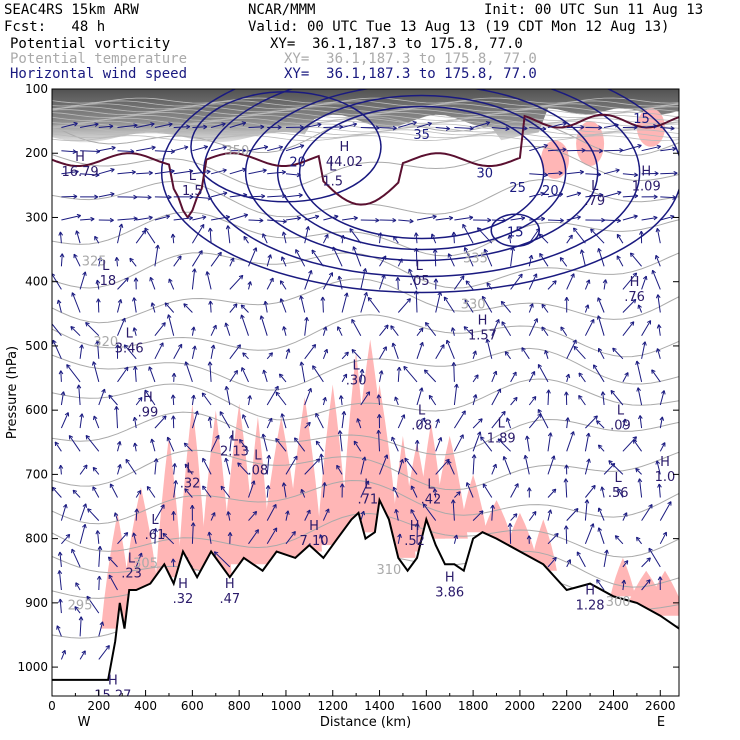  Describe the element at coordinates (36, 89) in the screenshot. I see `y-tick-label: 100` at that location.